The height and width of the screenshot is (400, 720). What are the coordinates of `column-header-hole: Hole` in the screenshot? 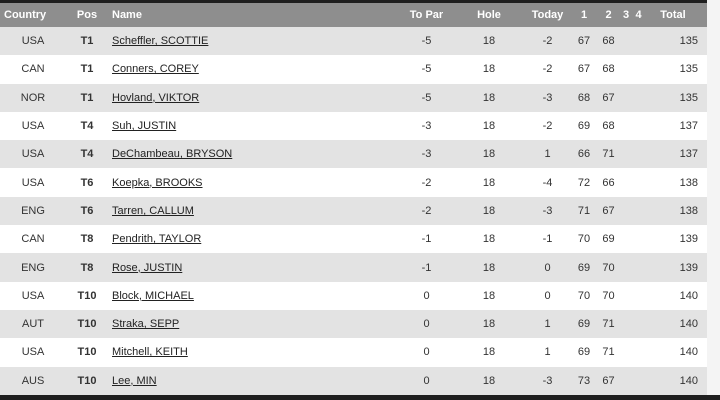 It's located at (489, 15).